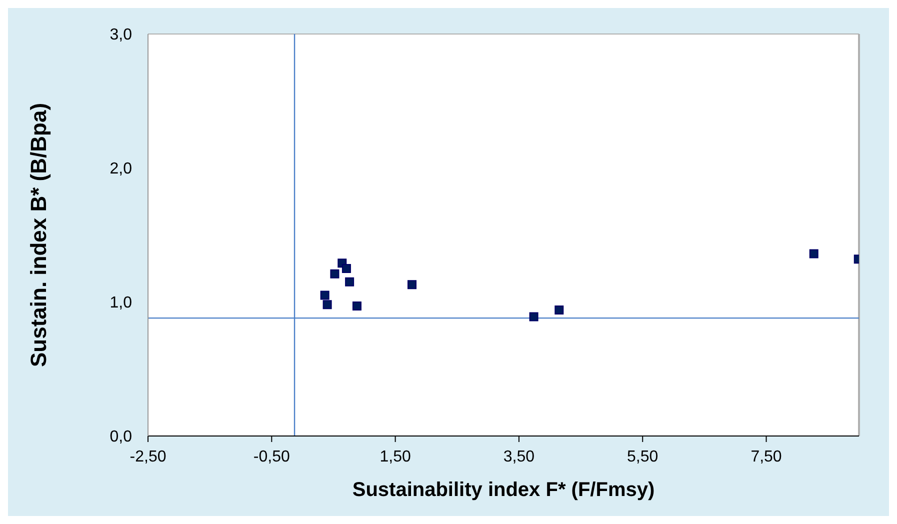 This screenshot has height=524, width=897. Describe the element at coordinates (148, 457) in the screenshot. I see `x-tick-label: -2,50` at that location.